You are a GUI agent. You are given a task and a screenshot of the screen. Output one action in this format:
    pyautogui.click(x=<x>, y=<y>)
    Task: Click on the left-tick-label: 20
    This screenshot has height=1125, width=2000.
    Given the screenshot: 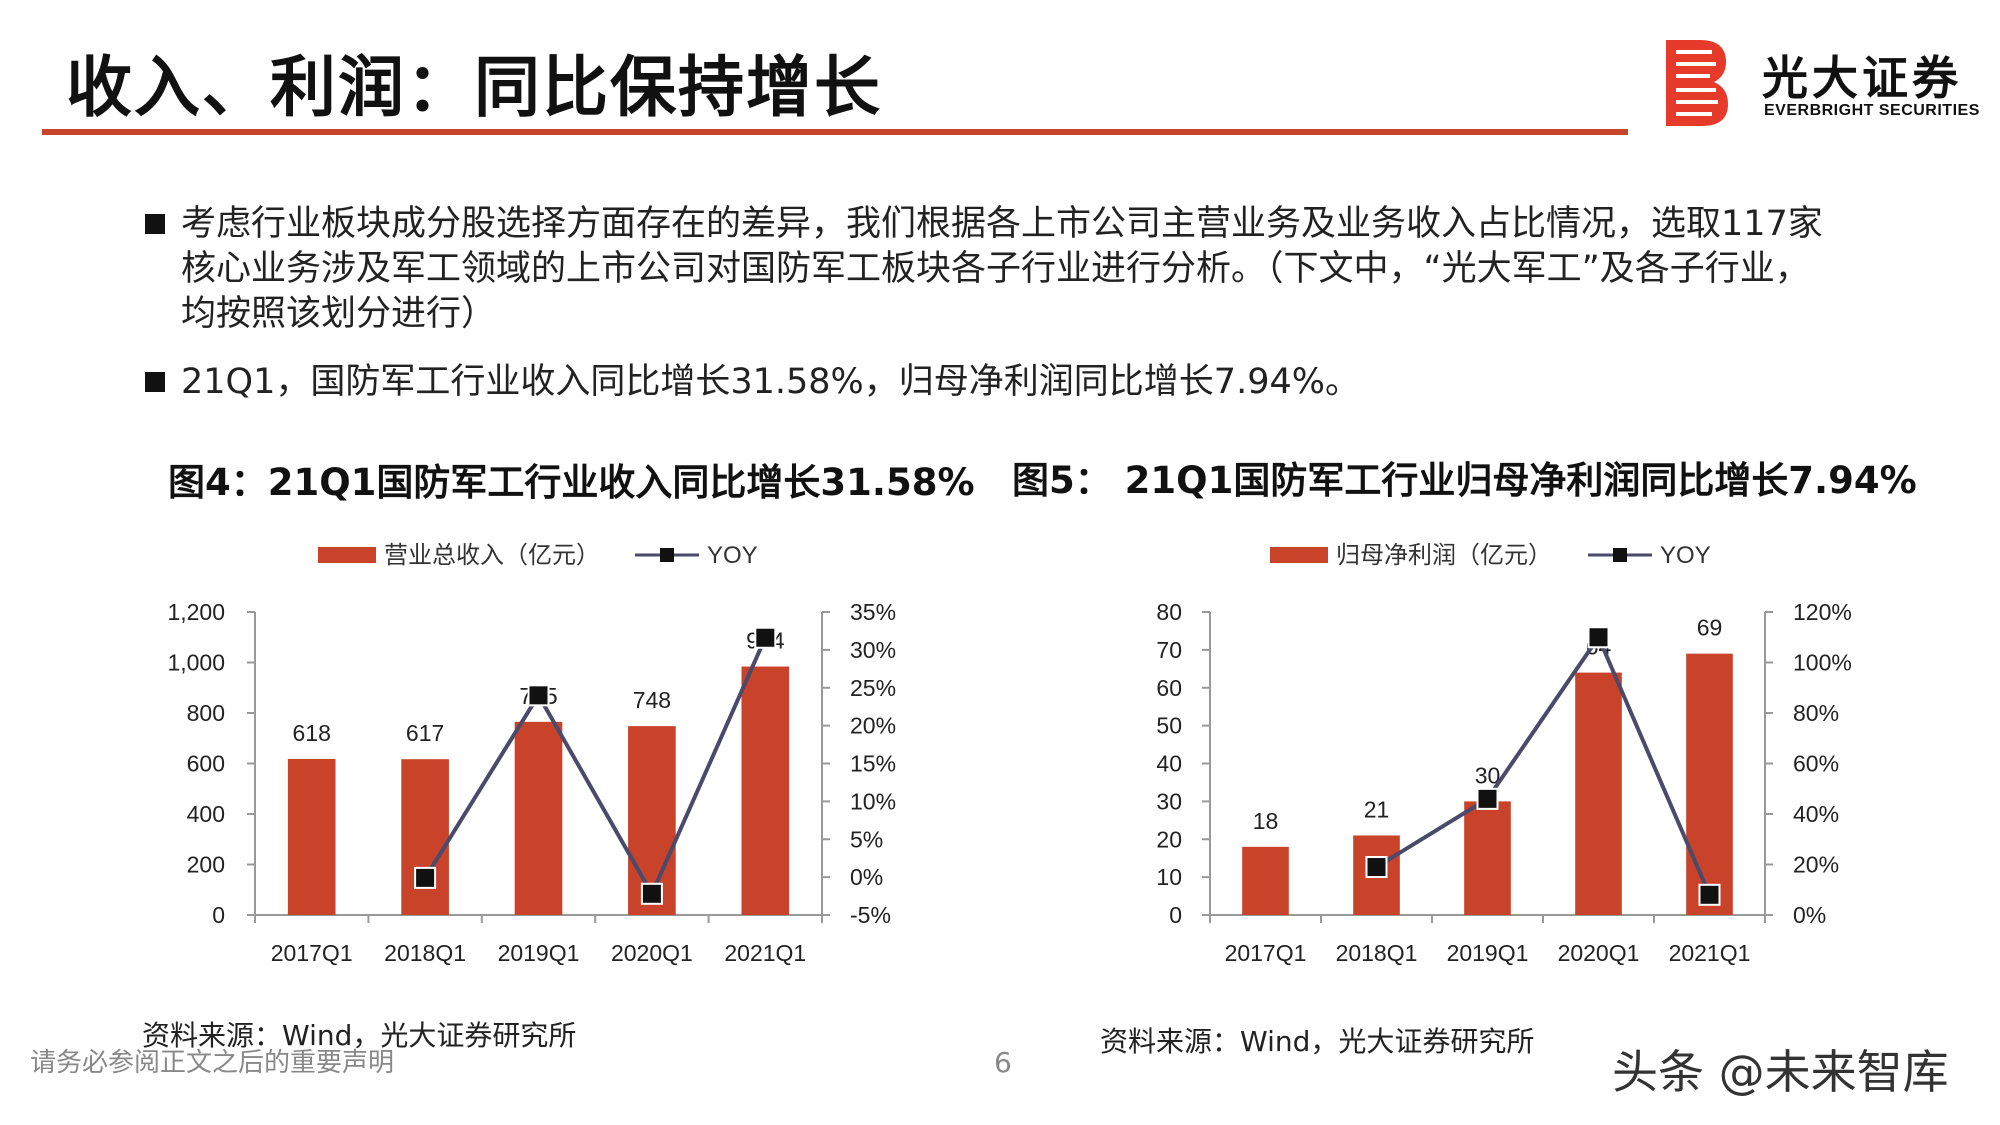 What is the action you would take?
    pyautogui.click(x=1169, y=839)
    